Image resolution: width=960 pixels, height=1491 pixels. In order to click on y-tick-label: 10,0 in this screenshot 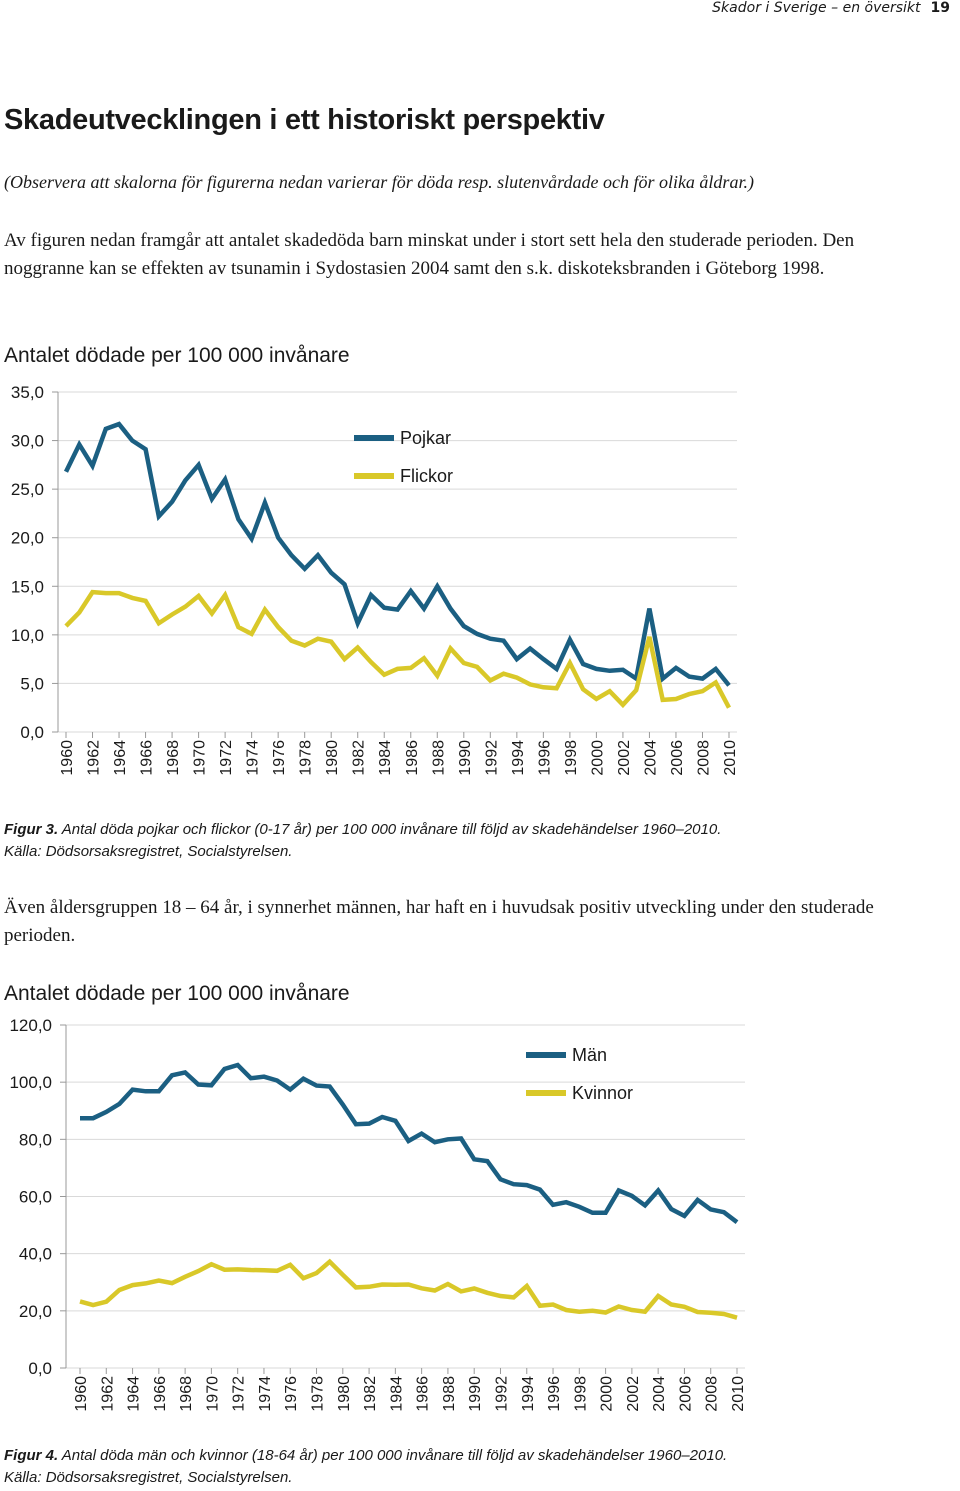, I will do `click(27, 635)`.